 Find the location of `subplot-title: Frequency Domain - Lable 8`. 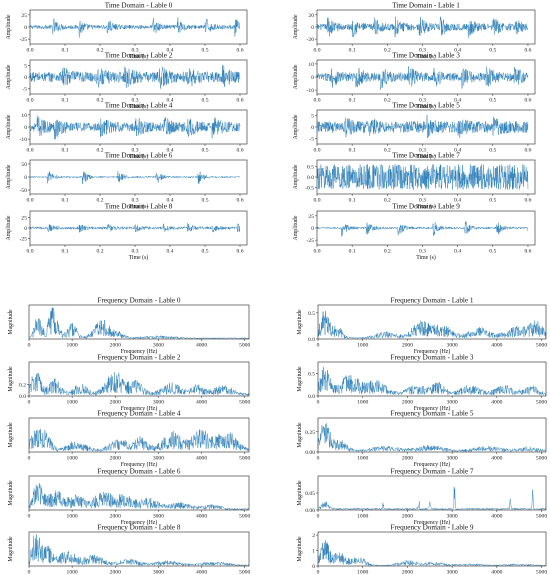

subplot-title: Frequency Domain - Lable 8 is located at coordinates (138, 528).